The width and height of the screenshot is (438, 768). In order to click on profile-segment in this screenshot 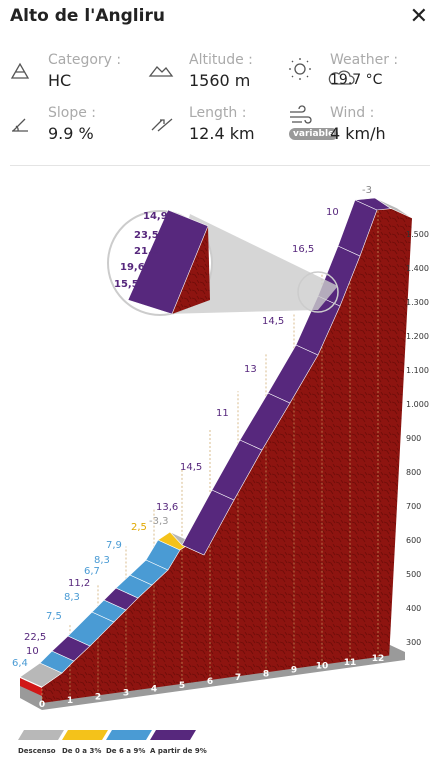, I will do `click(393, 208)`.